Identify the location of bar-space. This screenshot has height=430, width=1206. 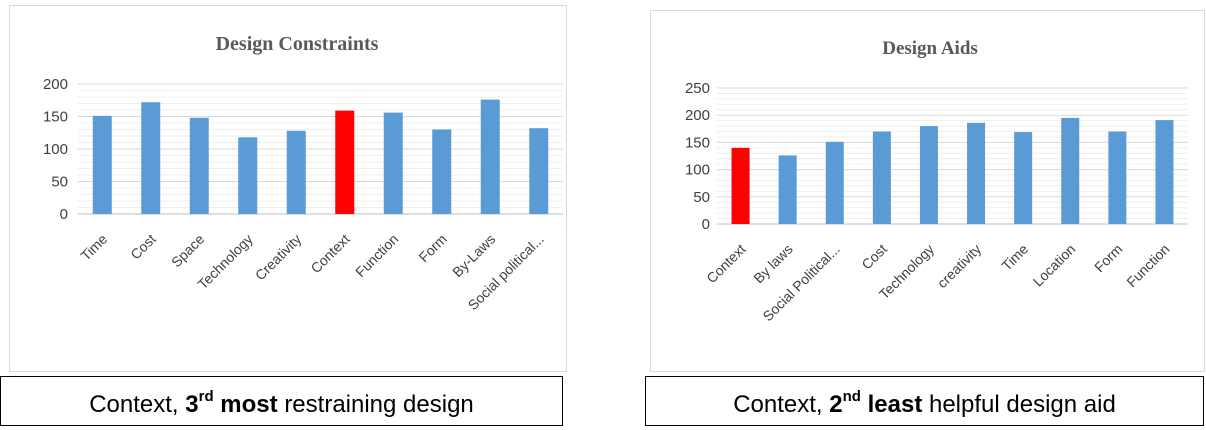
(199, 165).